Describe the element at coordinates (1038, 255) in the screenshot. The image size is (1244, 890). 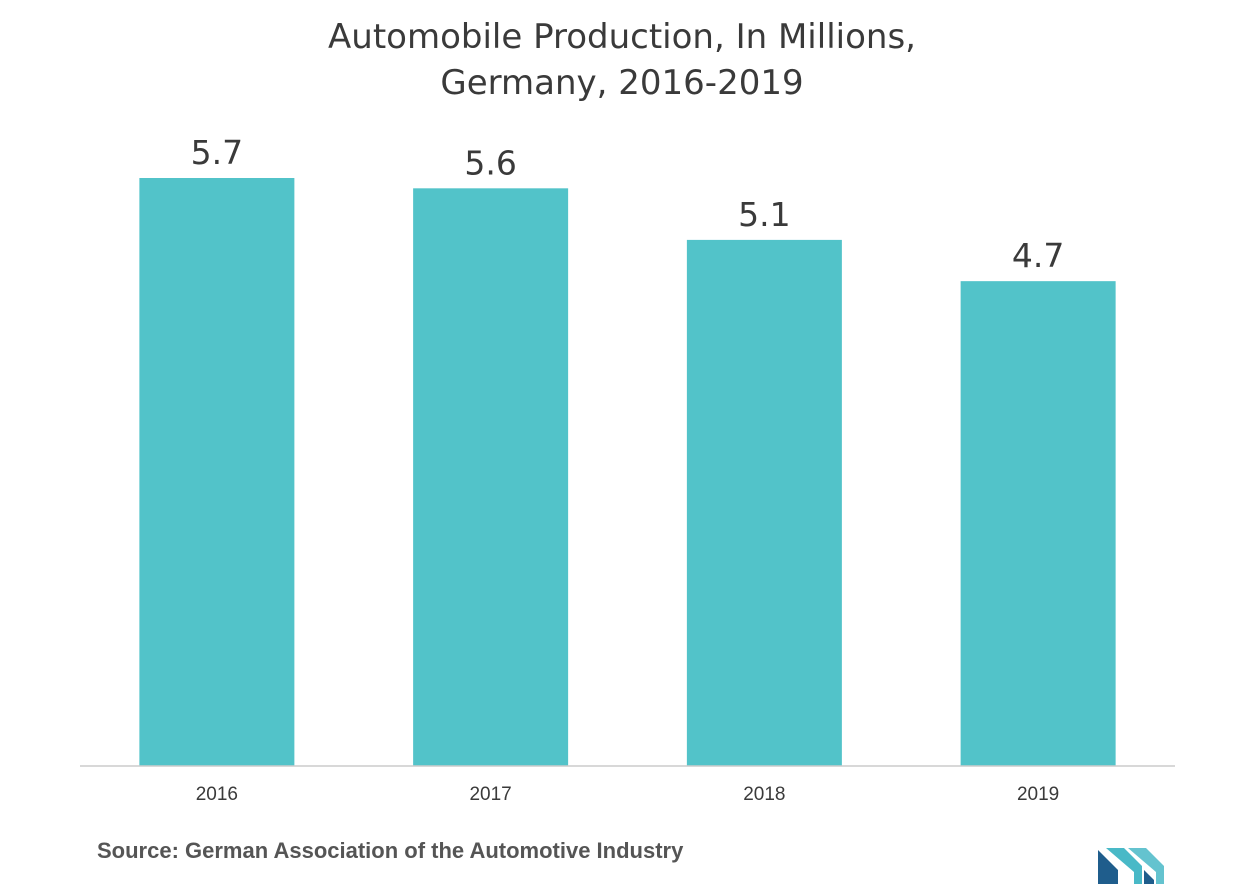
I see `value-label-2019: 4.7` at that location.